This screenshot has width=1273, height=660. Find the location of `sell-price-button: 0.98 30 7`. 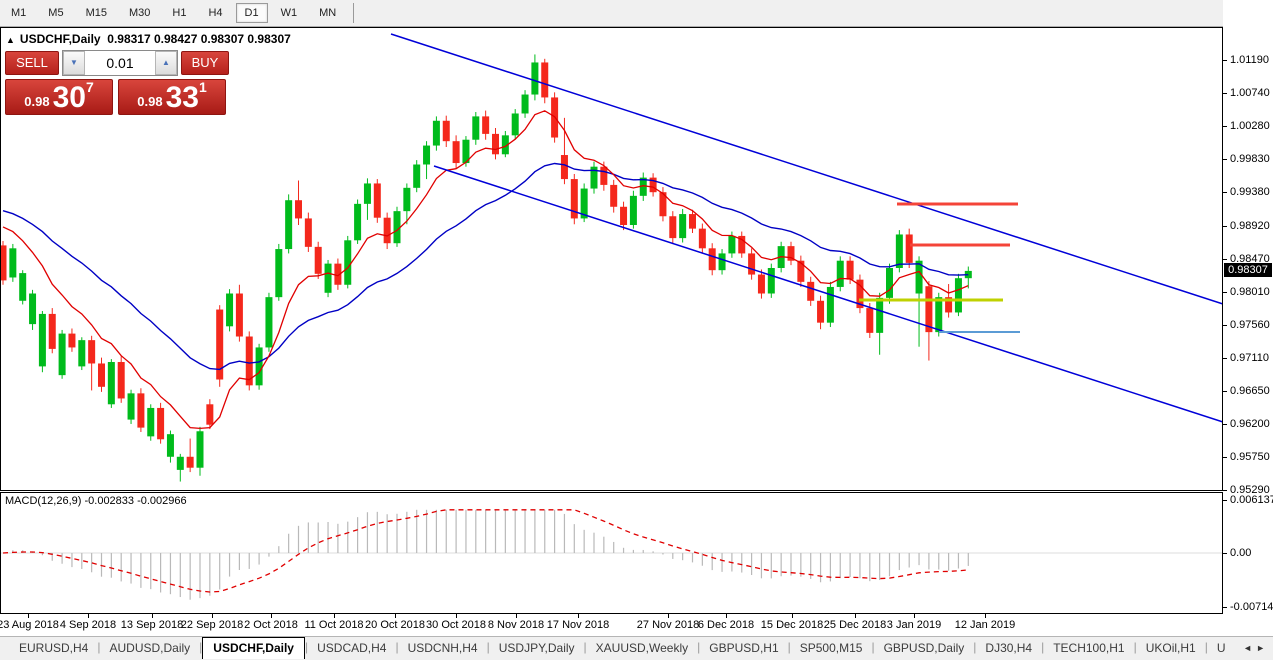

sell-price-button: 0.98 30 7 is located at coordinates (59, 97).